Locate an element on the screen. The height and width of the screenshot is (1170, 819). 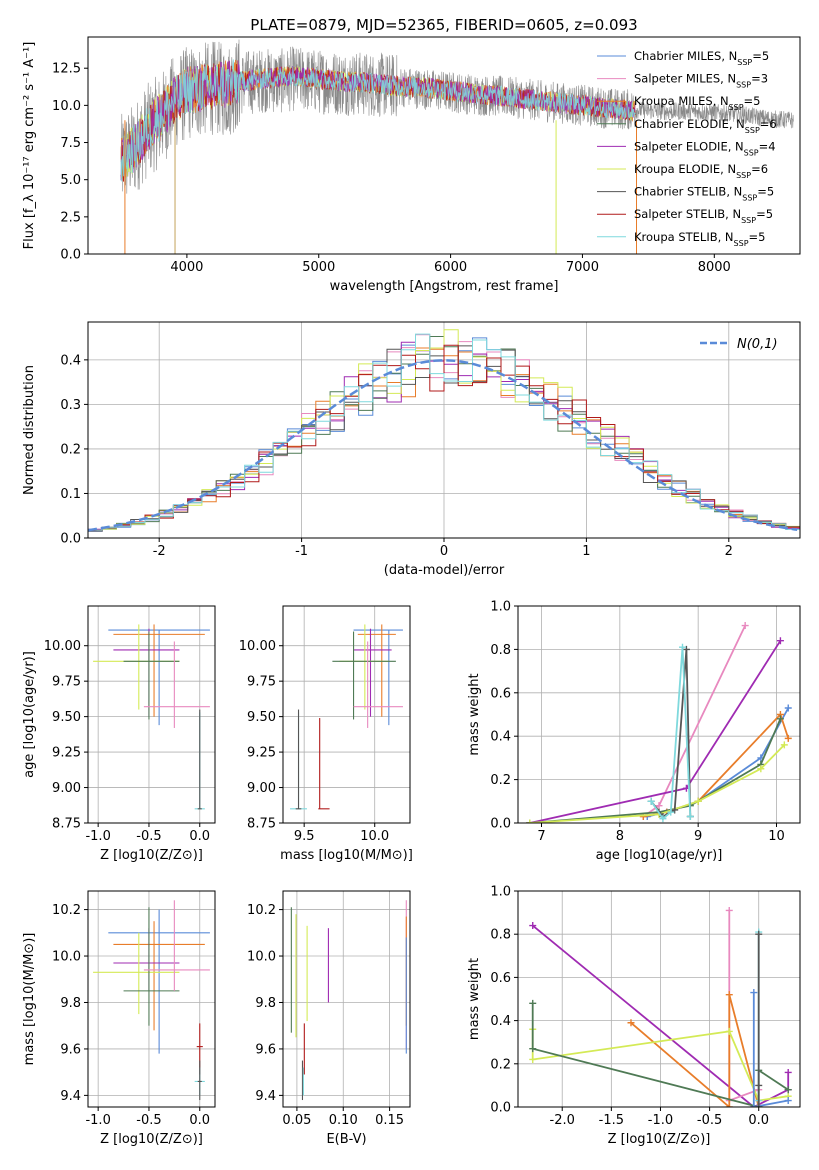
x-tick-label: 6000 is located at coordinates (450, 267).